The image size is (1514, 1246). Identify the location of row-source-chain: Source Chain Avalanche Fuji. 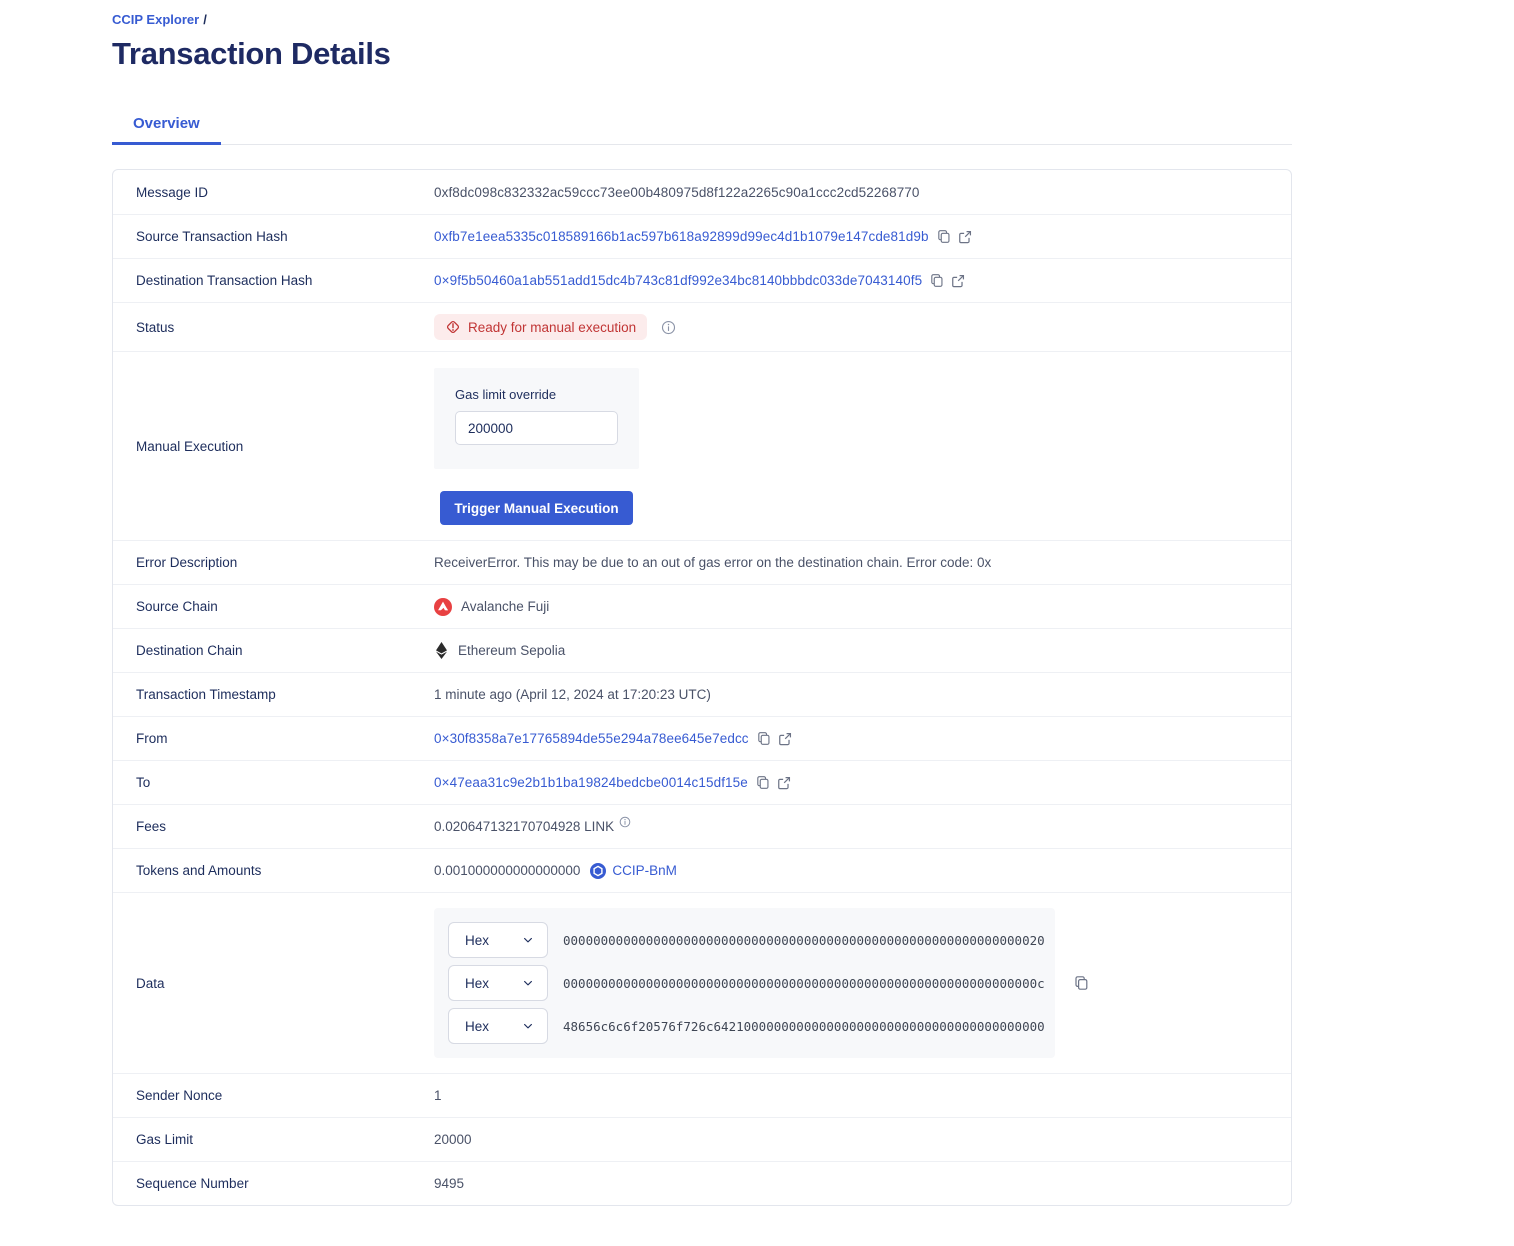
(702, 606).